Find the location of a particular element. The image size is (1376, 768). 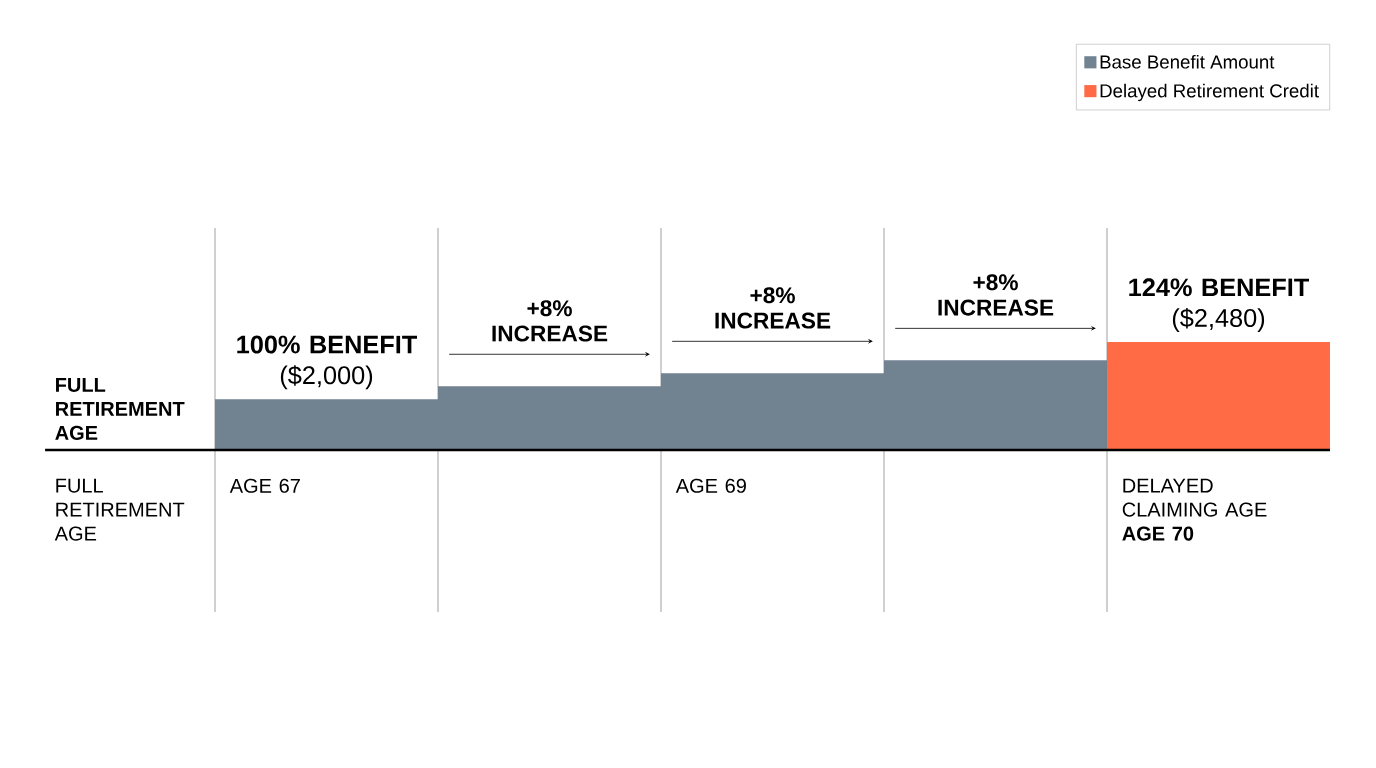

y-axis-title: FULL RETIREMENT AGE is located at coordinates (120, 409).